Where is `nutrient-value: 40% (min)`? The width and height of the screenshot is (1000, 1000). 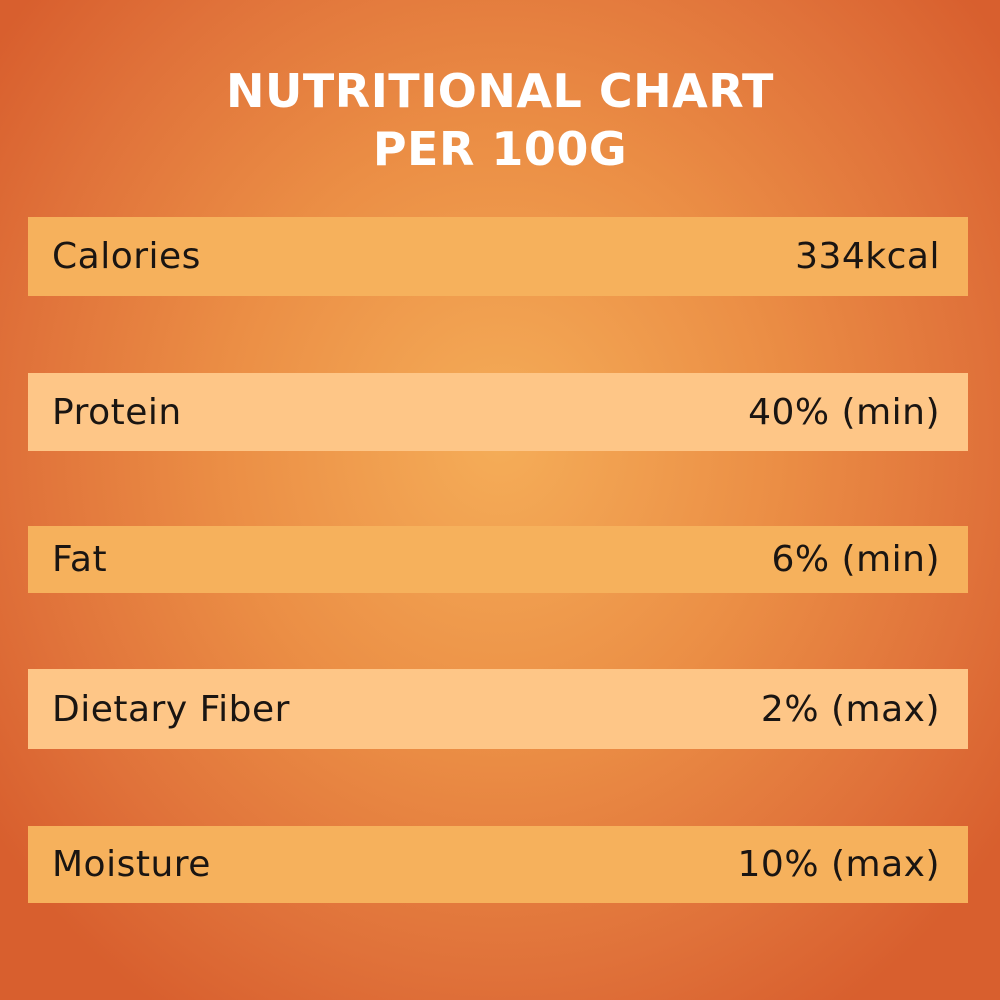
nutrient-value: 40% (min) is located at coordinates (844, 412).